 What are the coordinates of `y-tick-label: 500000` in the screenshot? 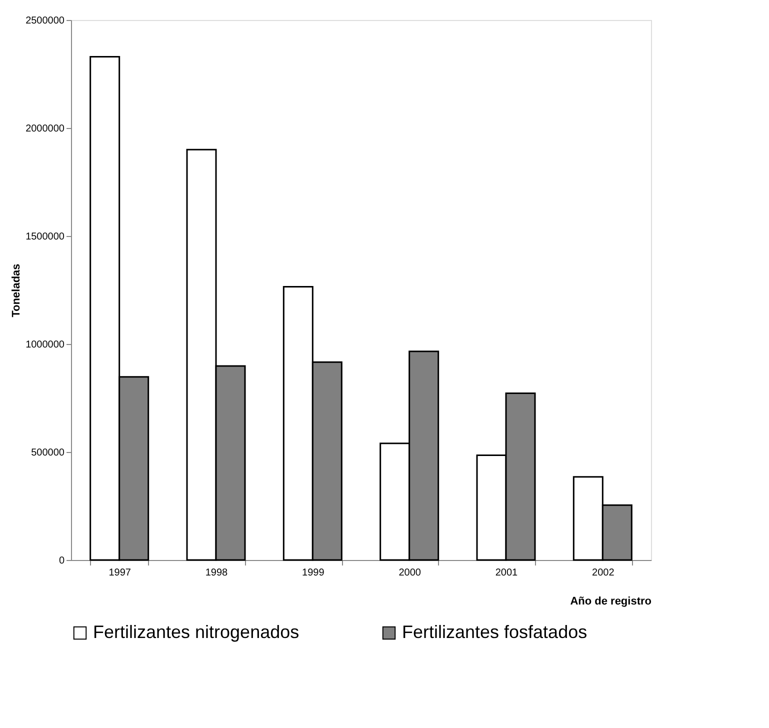 It's located at (48, 453).